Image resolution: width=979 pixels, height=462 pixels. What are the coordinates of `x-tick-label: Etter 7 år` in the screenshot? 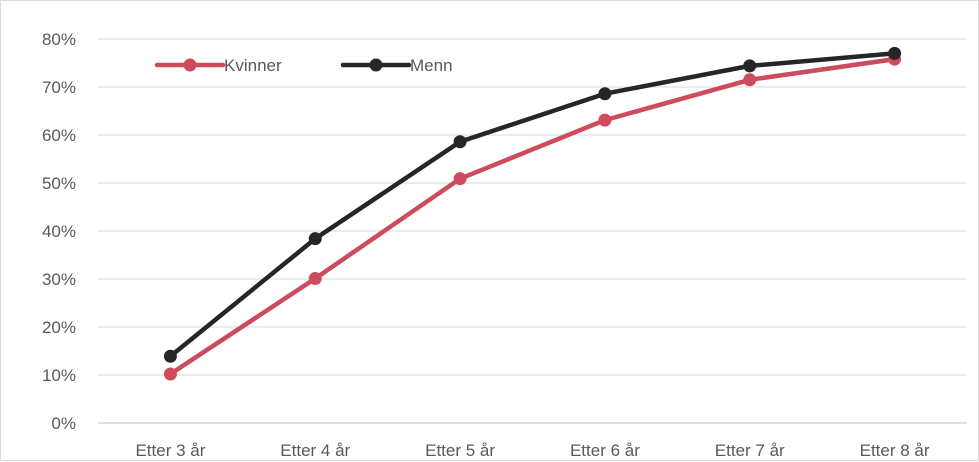 It's located at (750, 450).